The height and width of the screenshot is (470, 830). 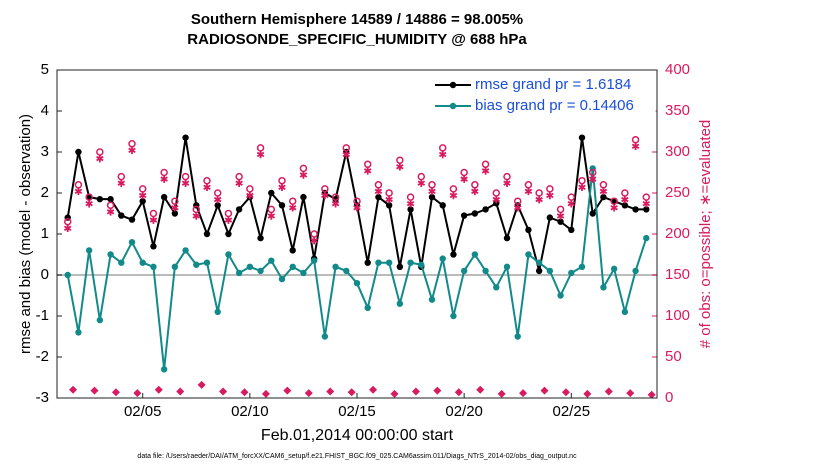 What do you see at coordinates (673, 356) in the screenshot?
I see `y2-tick-label: 50` at bounding box center [673, 356].